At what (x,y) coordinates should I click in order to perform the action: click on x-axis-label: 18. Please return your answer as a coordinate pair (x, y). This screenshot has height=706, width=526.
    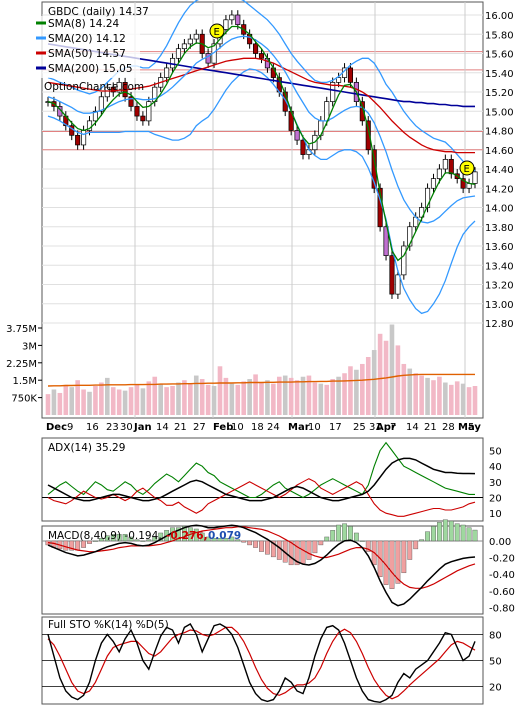
    Looking at the image, I should click on (257, 427).